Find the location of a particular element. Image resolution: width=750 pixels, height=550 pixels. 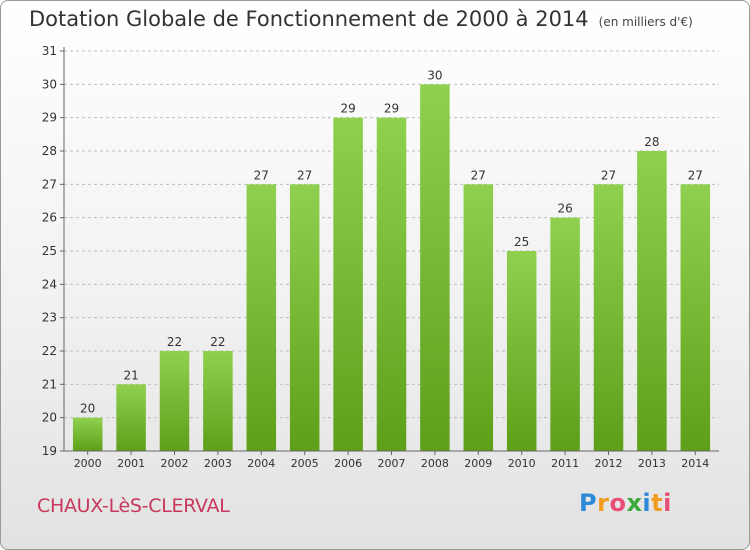

logo-letter: r is located at coordinates (603, 503).